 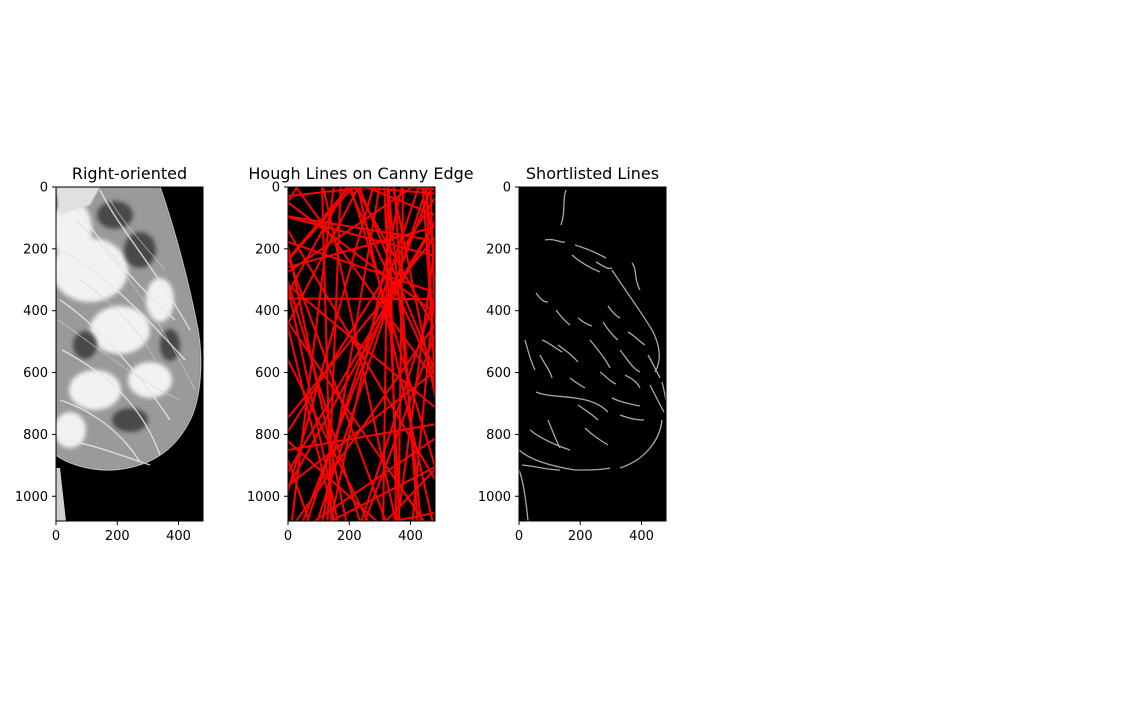 I want to click on panel-shortlisted-lines: Shortlisted Lines, so click(x=572, y=354).